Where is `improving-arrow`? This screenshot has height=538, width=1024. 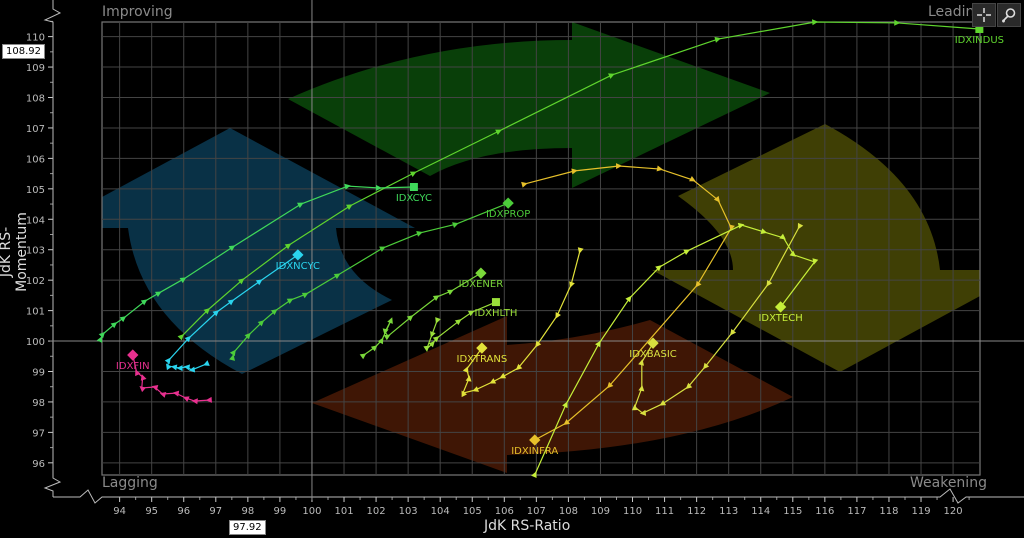 improving-arrow is located at coordinates (258, 251).